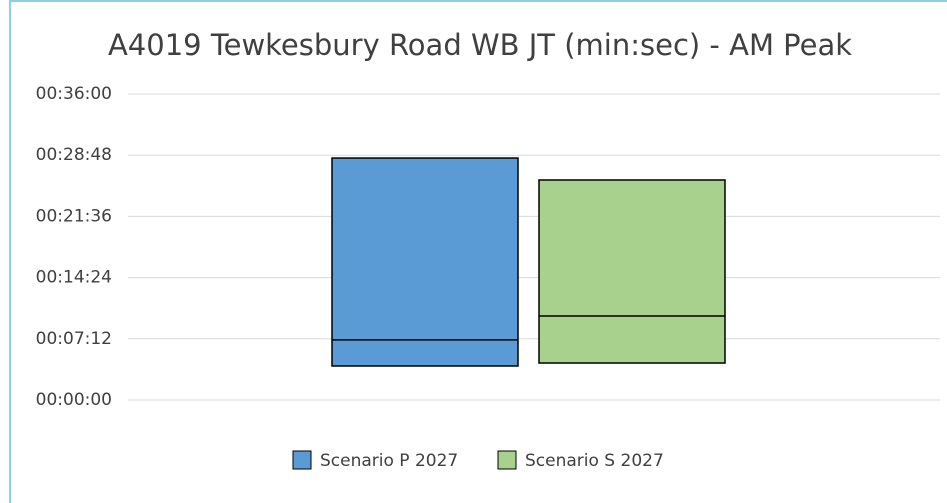  Describe the element at coordinates (74, 339) in the screenshot. I see `y-tick-label: 00:07:12` at that location.